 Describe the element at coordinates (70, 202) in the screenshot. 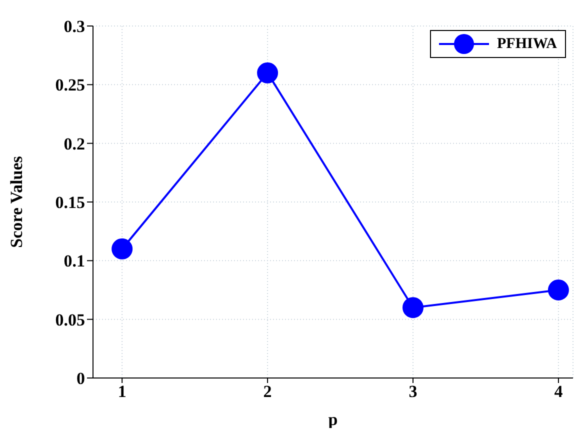

I see `y-tick-label: 0.15` at that location.